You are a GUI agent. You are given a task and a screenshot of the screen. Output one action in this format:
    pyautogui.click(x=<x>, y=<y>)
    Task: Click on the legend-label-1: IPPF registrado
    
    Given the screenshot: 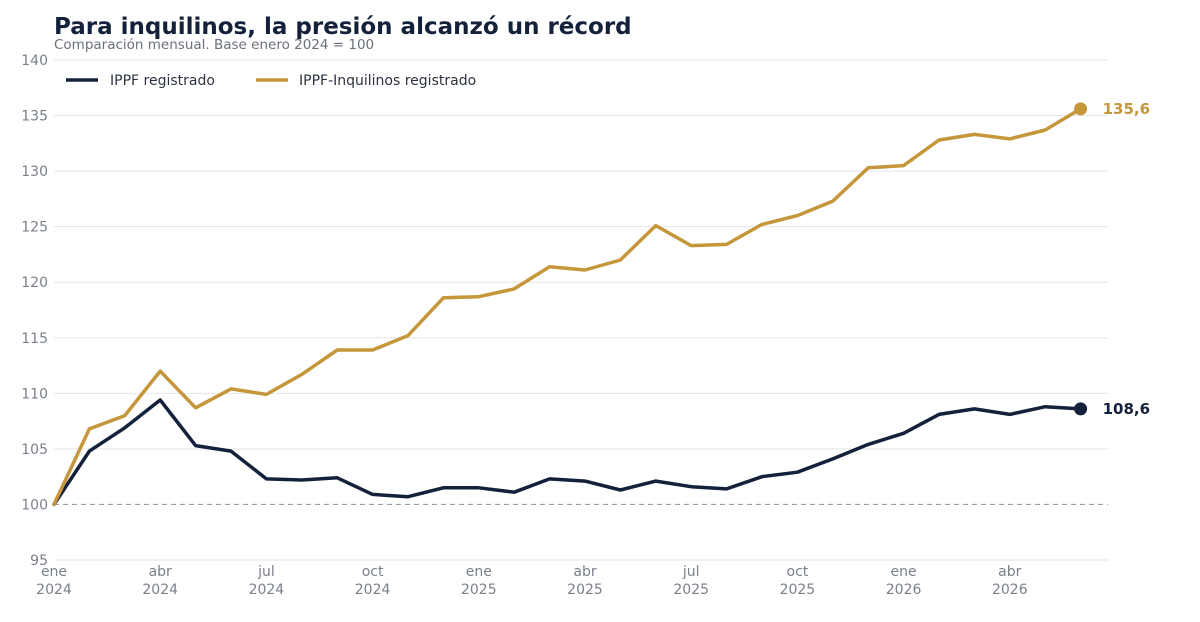 What is the action you would take?
    pyautogui.click(x=162, y=81)
    